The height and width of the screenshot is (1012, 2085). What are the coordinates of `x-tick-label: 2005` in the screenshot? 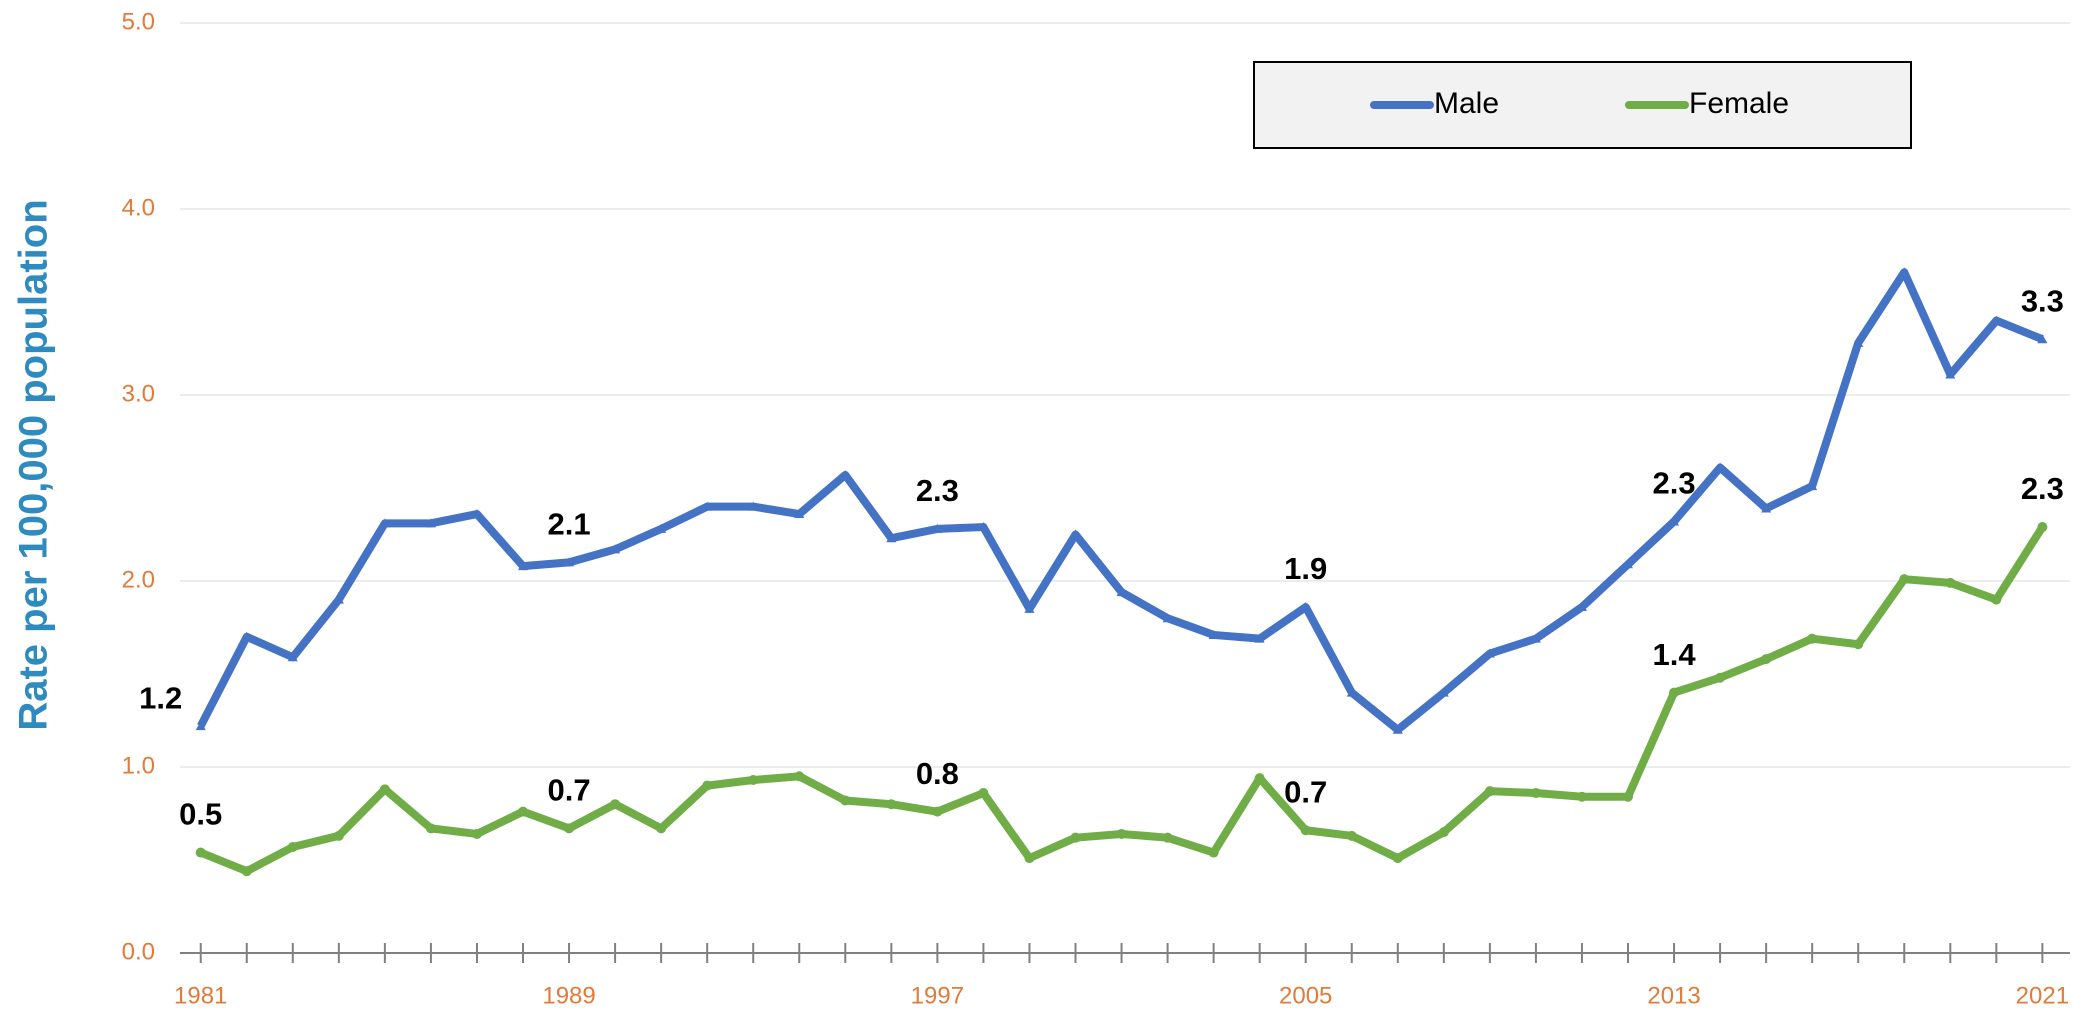 It's located at (1305, 995).